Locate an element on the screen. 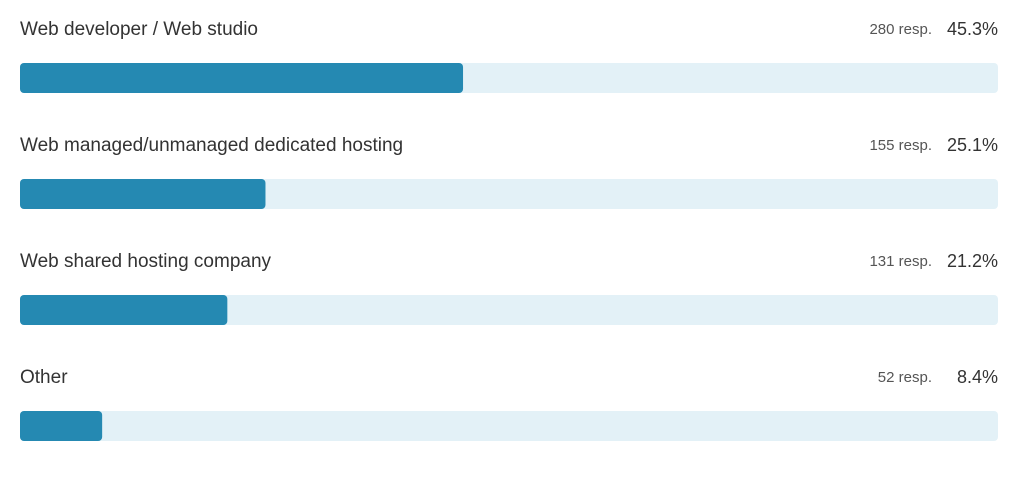 This screenshot has width=1024, height=484. response-count: 280 resp. is located at coordinates (900, 29).